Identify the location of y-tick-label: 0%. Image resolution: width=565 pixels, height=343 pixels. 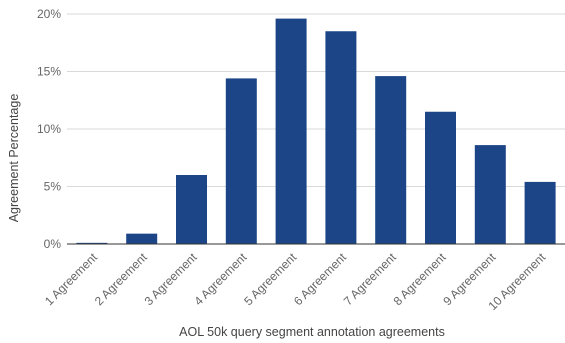
(53, 244).